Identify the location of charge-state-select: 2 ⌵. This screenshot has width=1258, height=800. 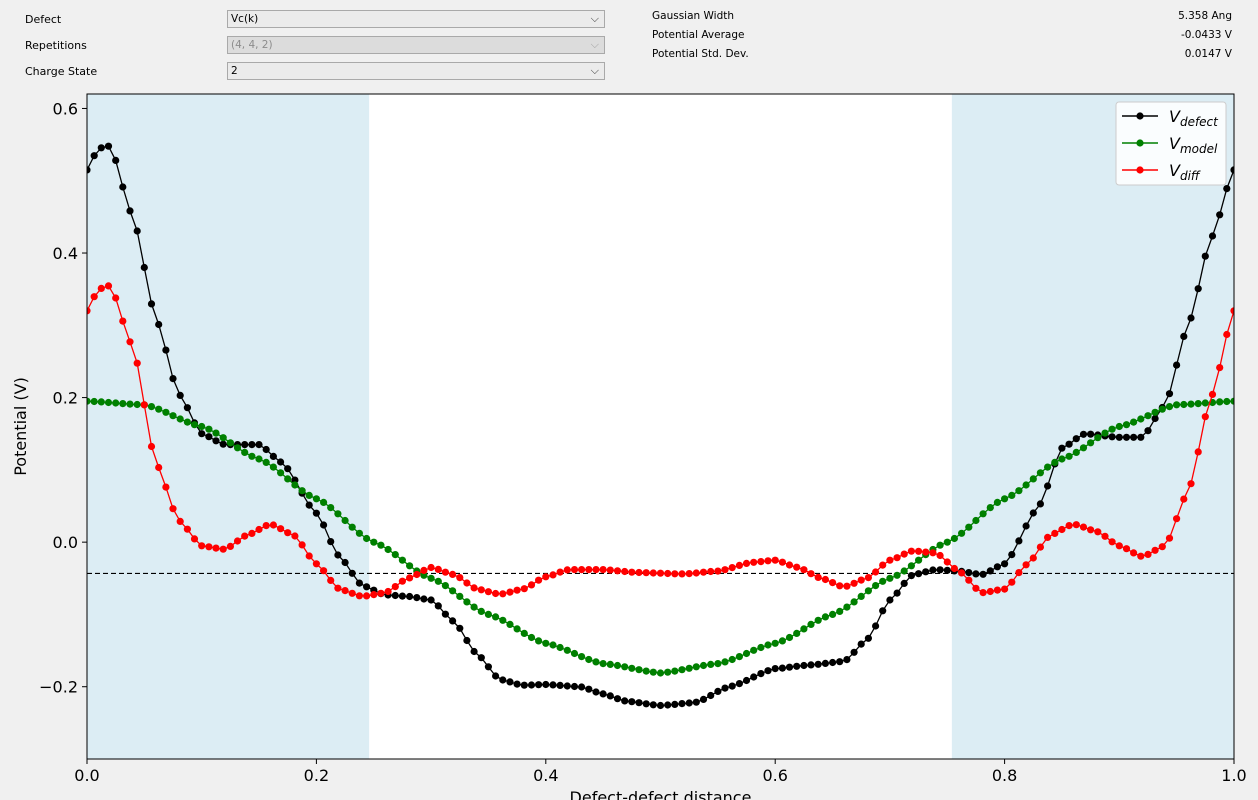
(416, 71).